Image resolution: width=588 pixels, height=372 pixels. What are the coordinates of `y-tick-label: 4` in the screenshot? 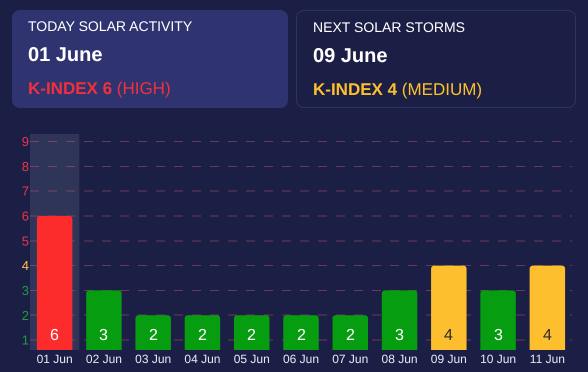 It's located at (25, 266).